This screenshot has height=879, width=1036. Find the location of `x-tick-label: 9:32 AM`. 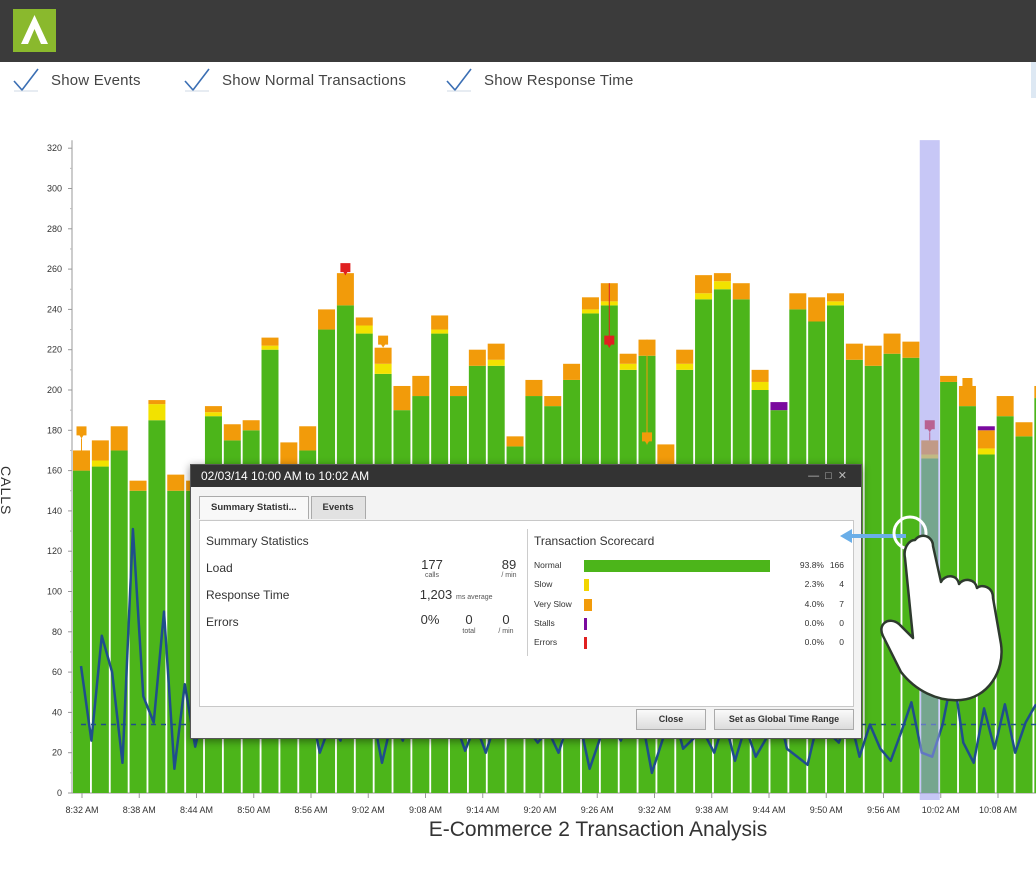

x-tick-label: 9:32 AM is located at coordinates (654, 810).